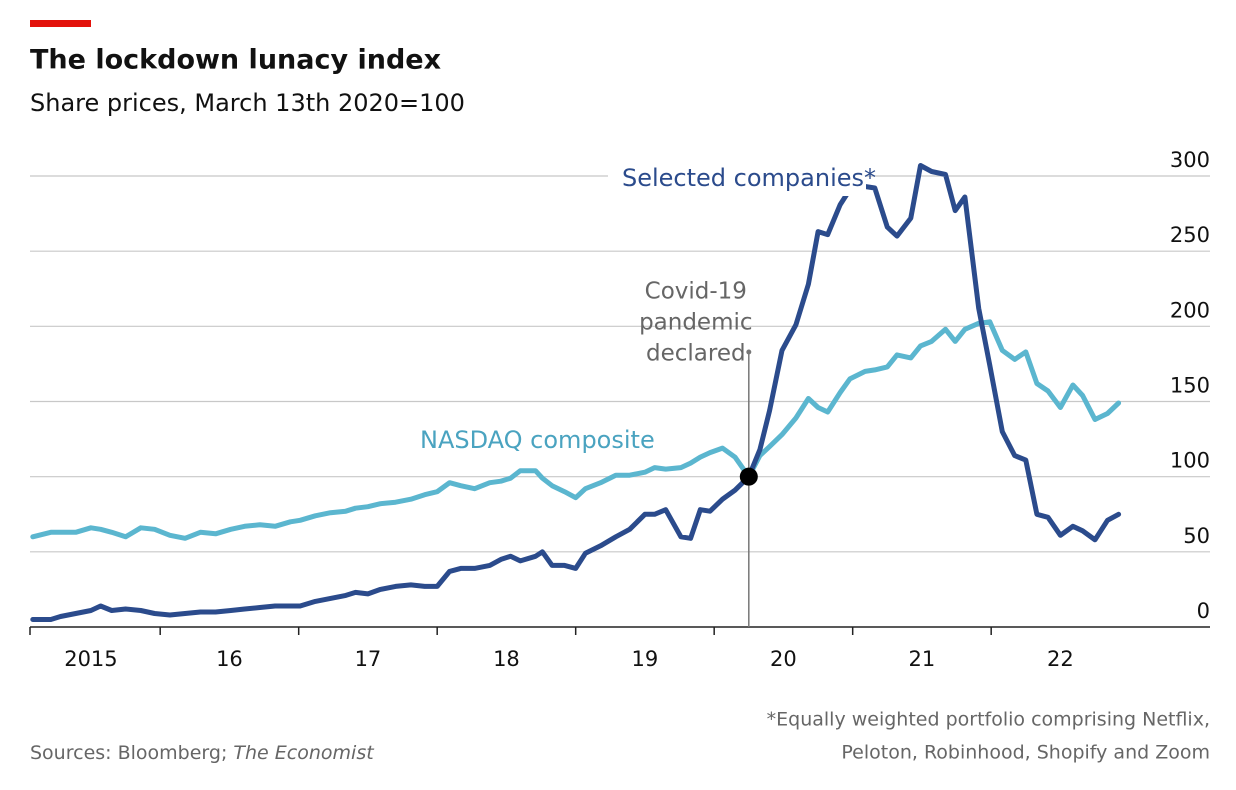  I want to click on legend-label: Selected companies*, so click(749, 178).